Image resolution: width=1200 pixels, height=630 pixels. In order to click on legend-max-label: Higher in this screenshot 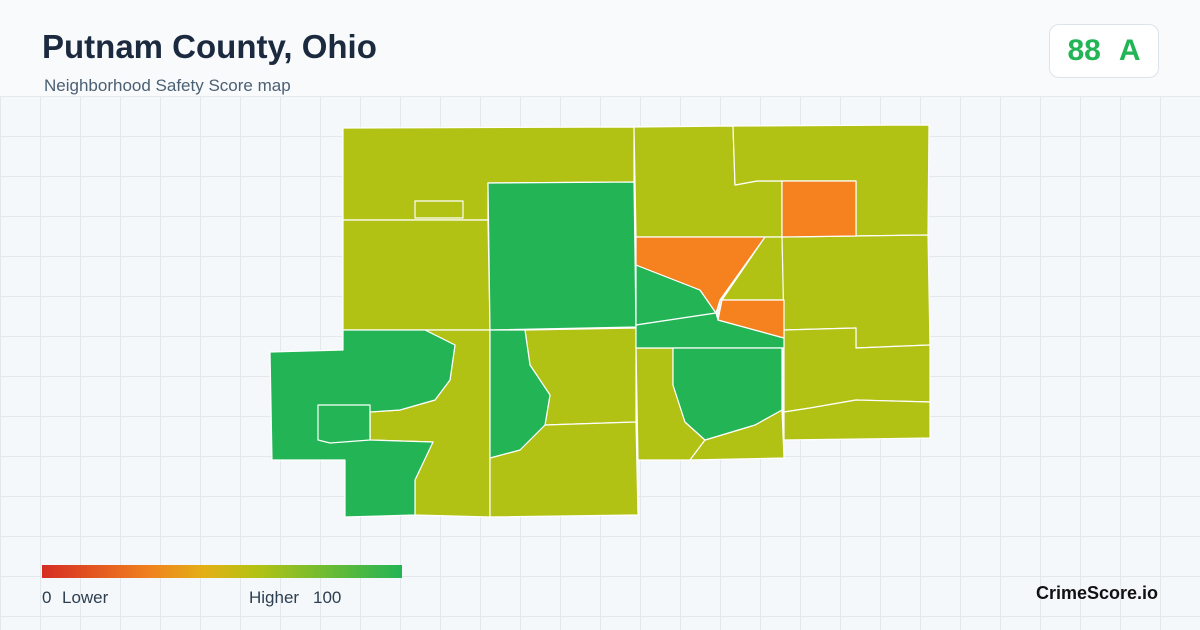, I will do `click(274, 597)`.